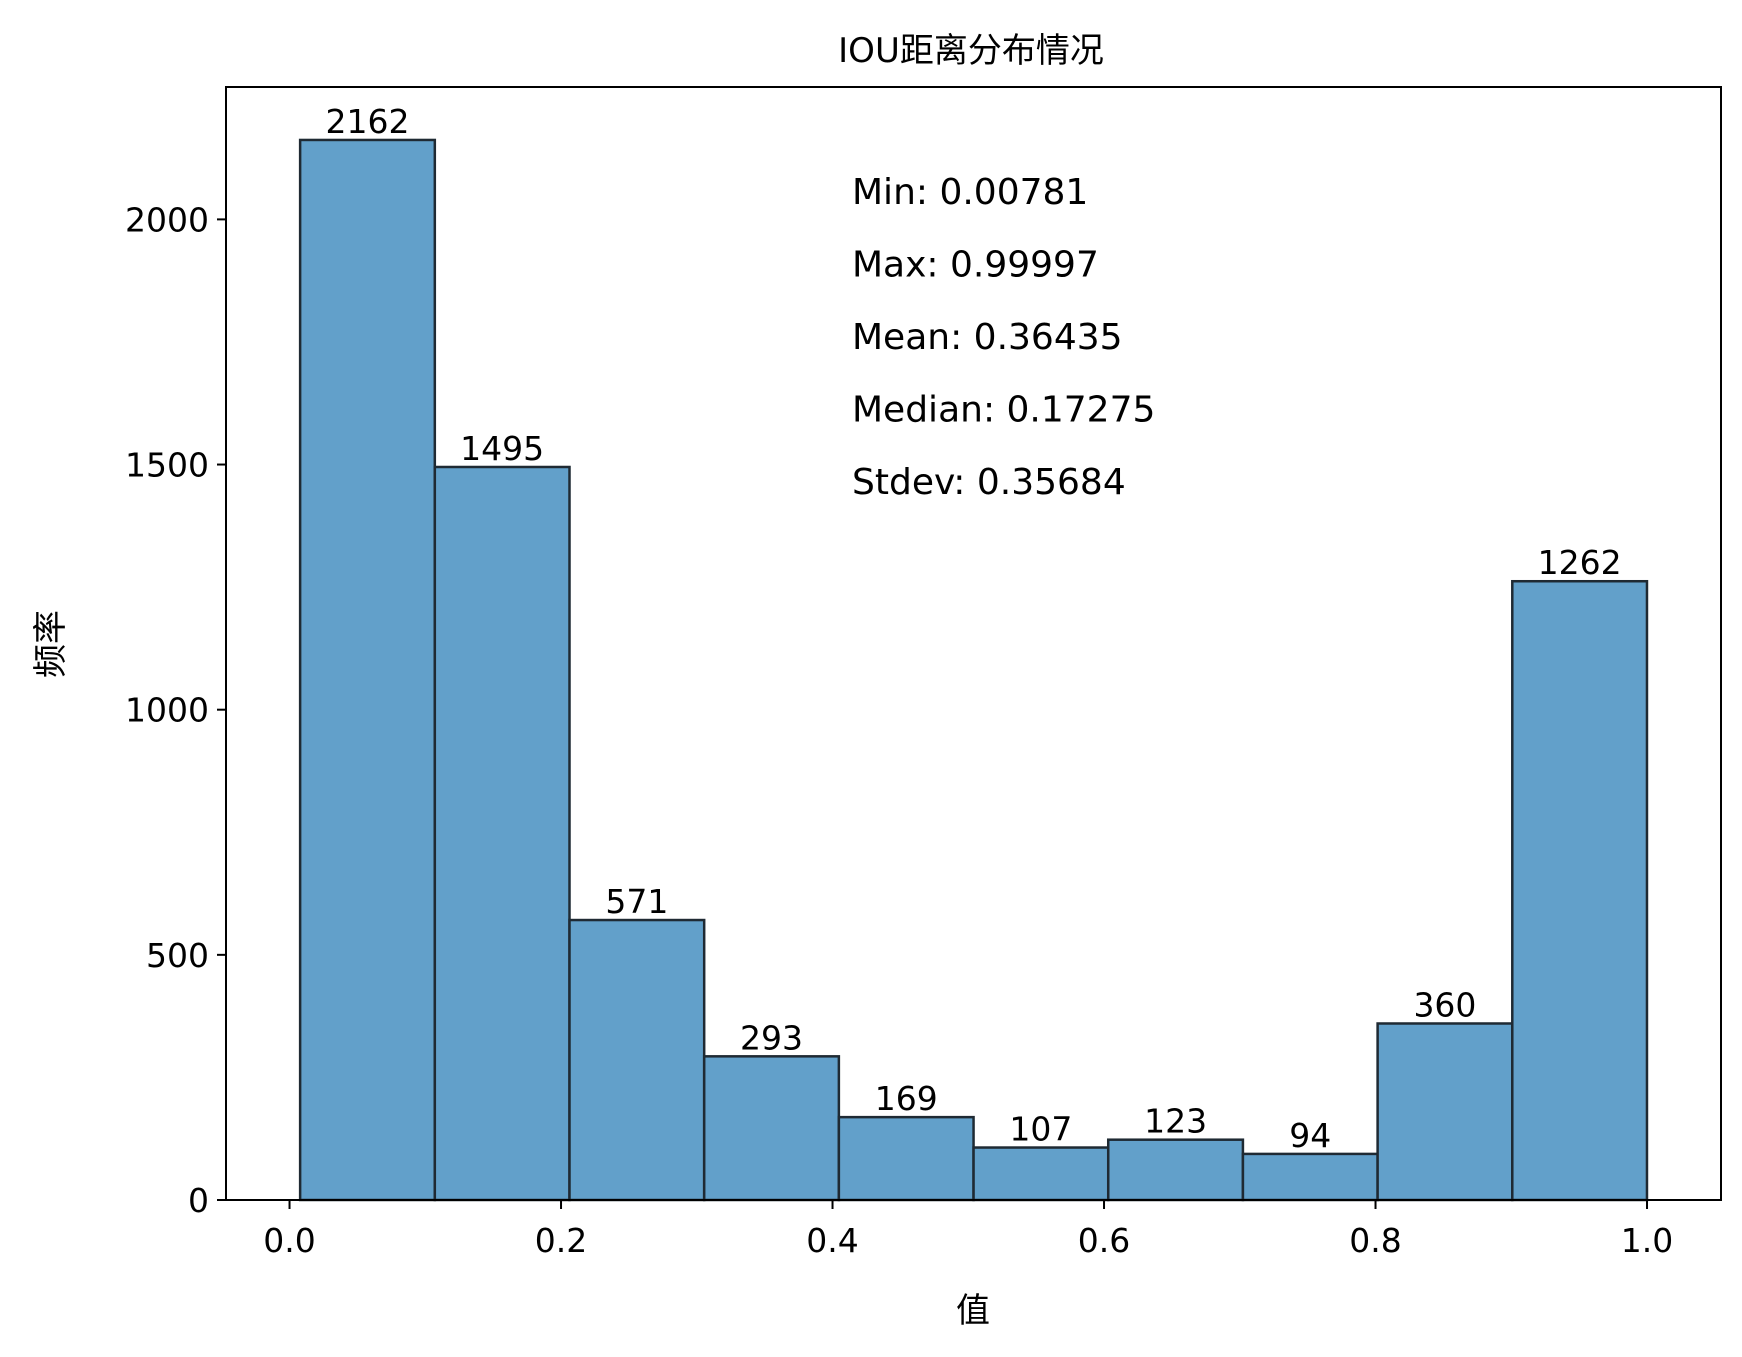  I want to click on x-tick-label: 0.2, so click(561, 1240).